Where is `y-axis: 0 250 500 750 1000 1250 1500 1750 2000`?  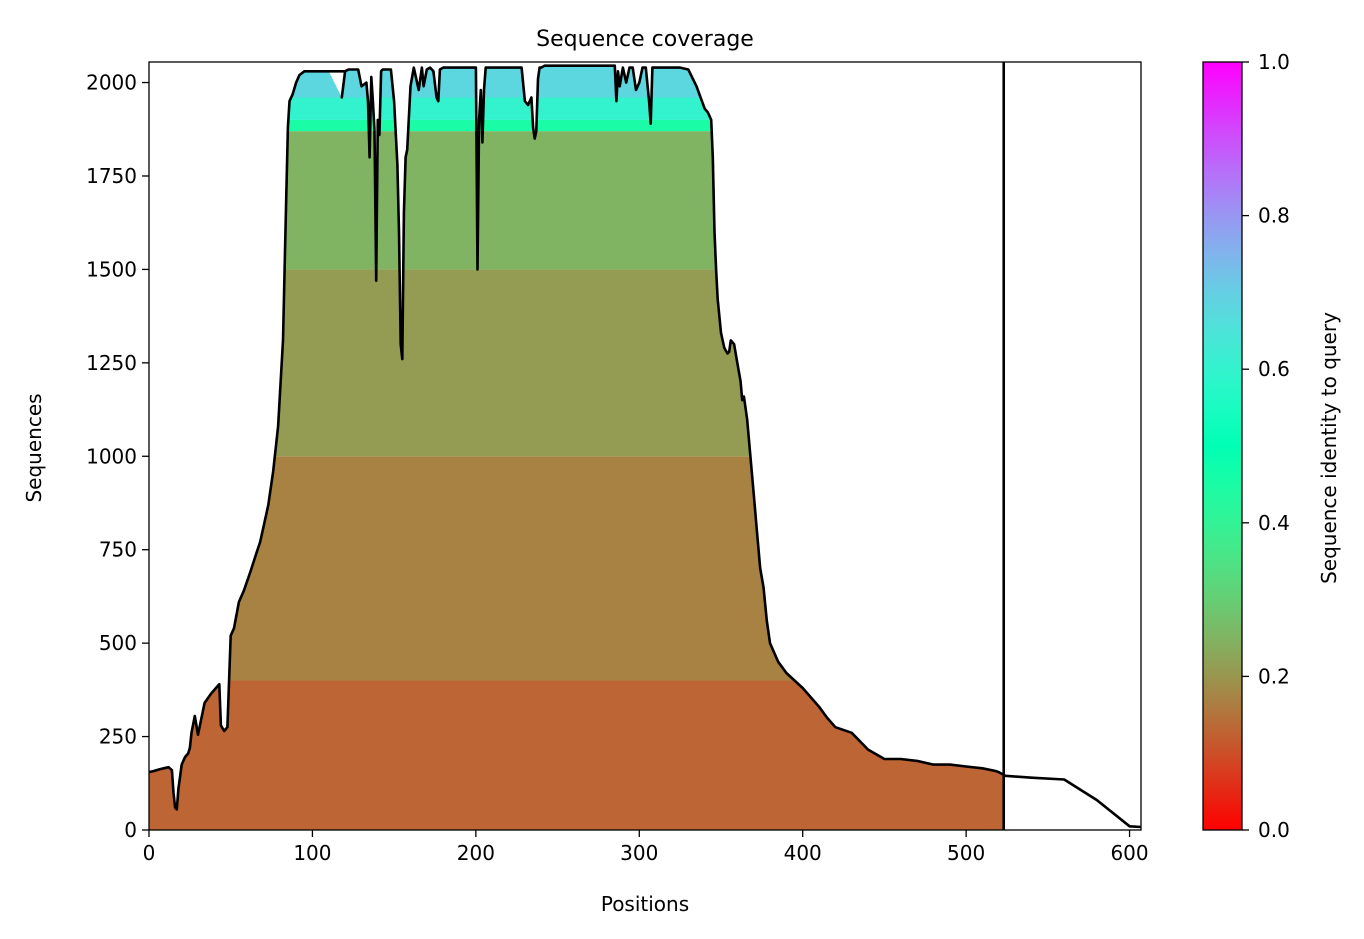
y-axis: 0 250 500 750 1000 1250 1500 1750 2000 is located at coordinates (117, 456).